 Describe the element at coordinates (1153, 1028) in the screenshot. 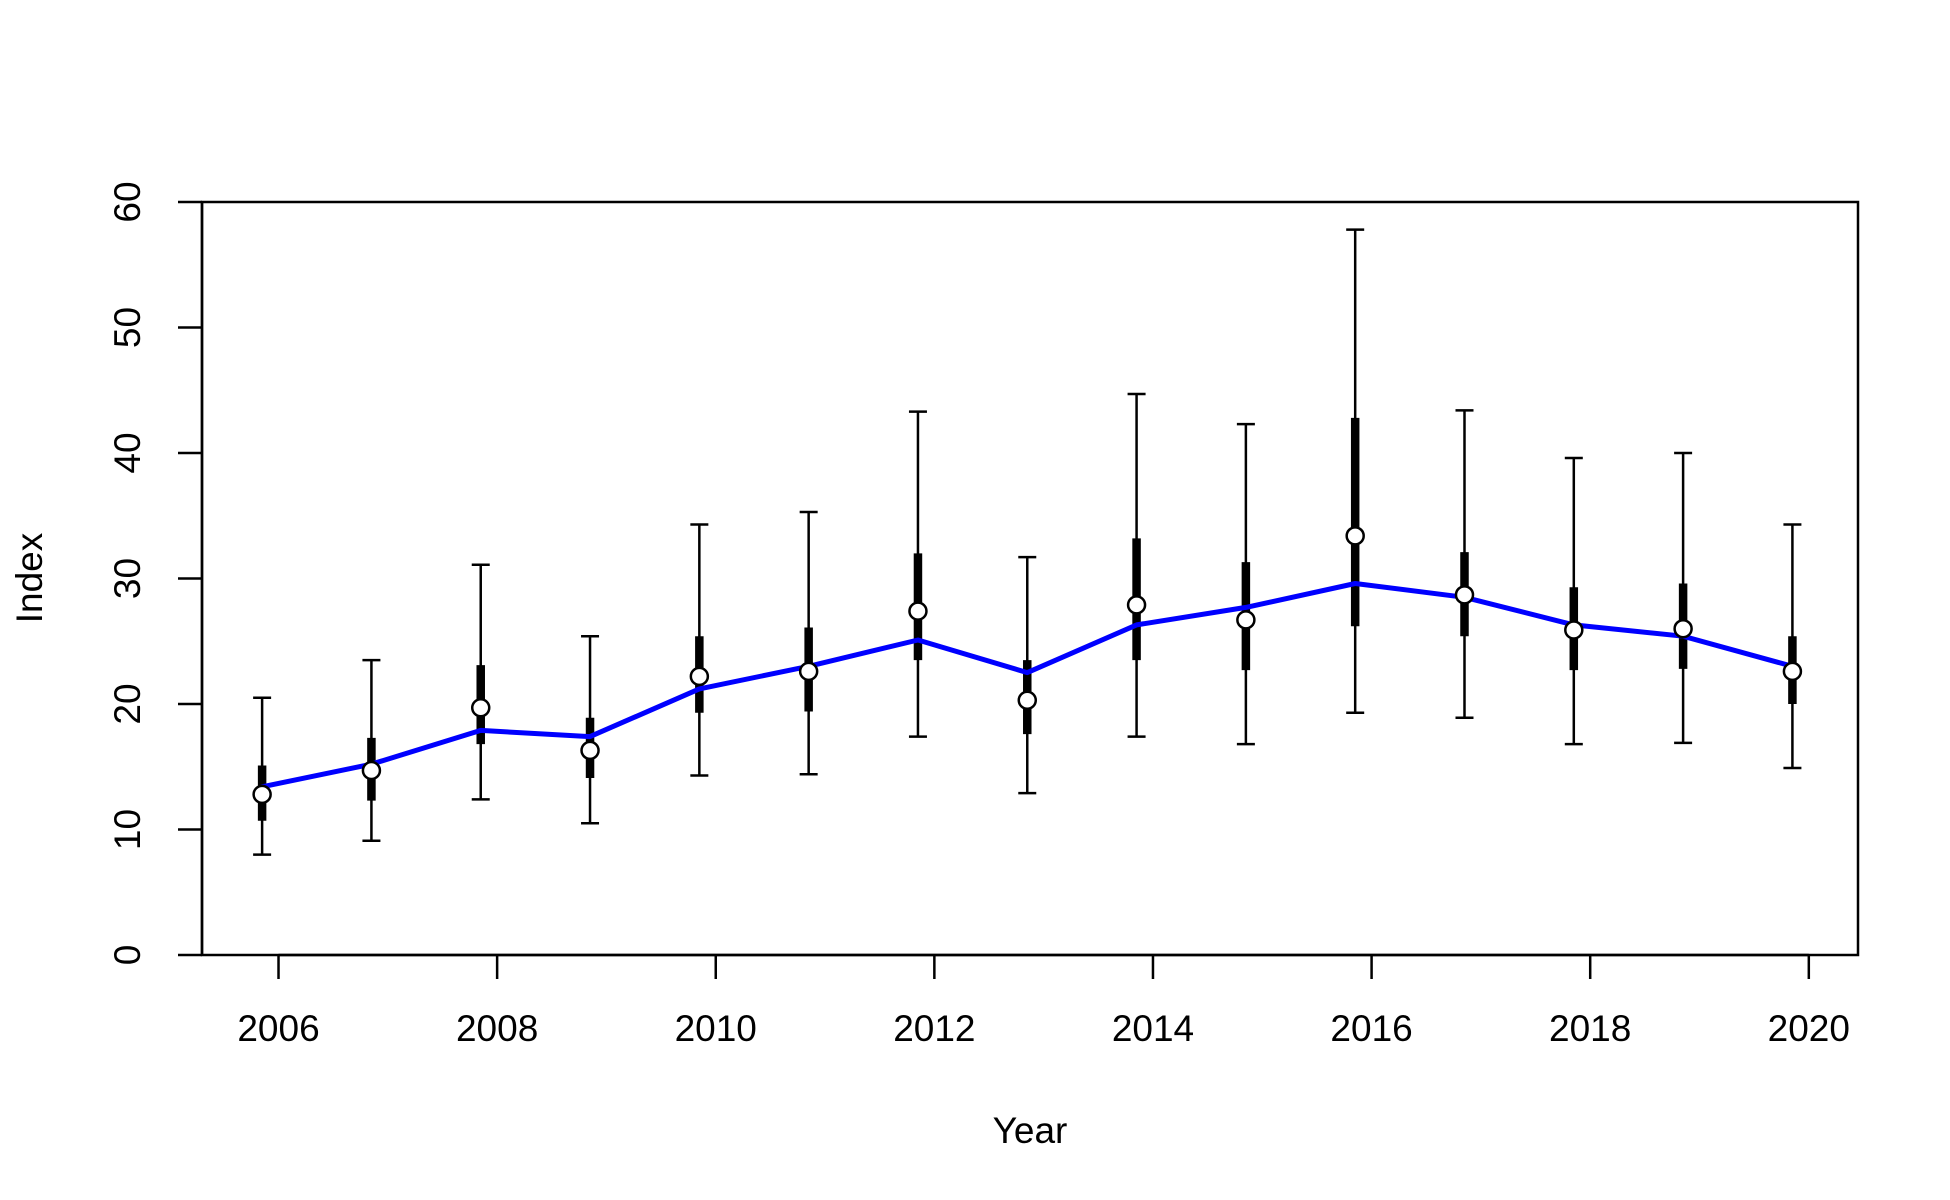

I see `x-tick-label: 2014` at that location.